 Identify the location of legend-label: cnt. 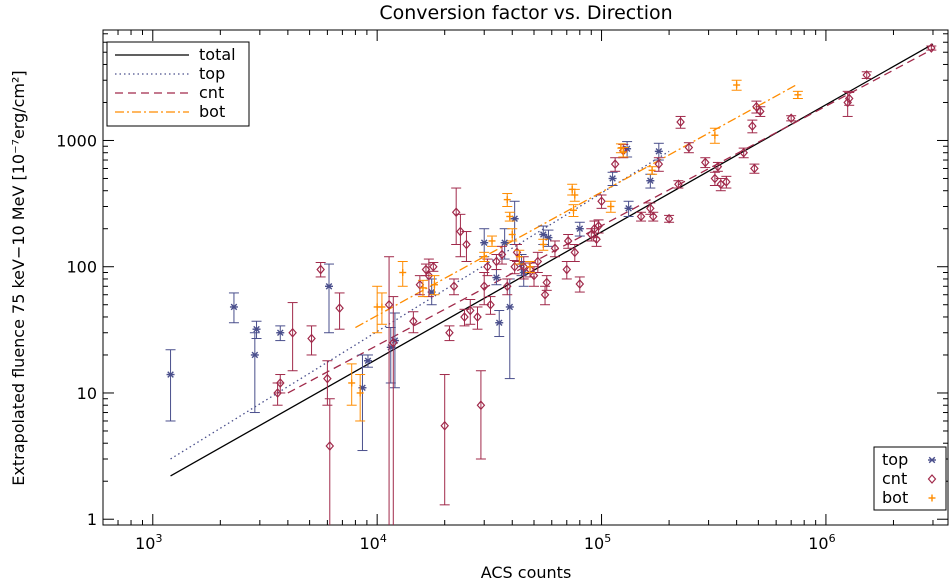
(894, 478).